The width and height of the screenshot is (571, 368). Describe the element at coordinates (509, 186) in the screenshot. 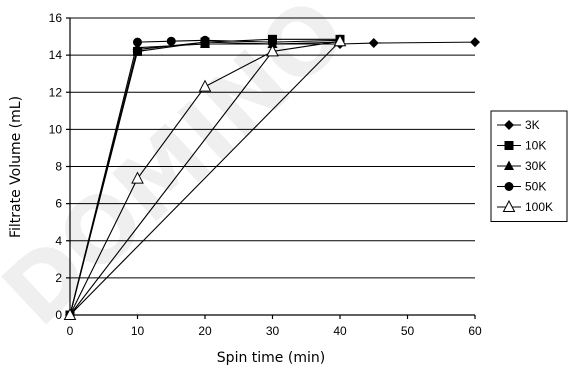

I see `legend-marker-50k` at that location.